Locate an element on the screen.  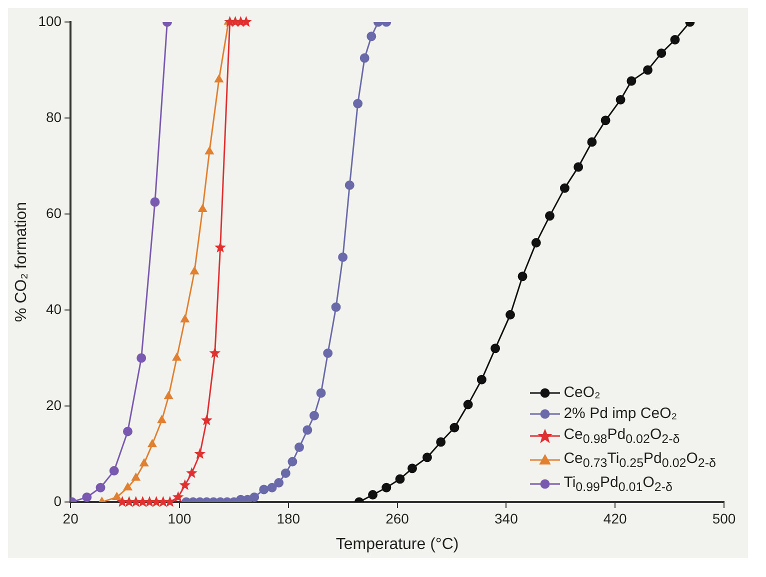
y-tick-label: 60 is located at coordinates (54, 212).